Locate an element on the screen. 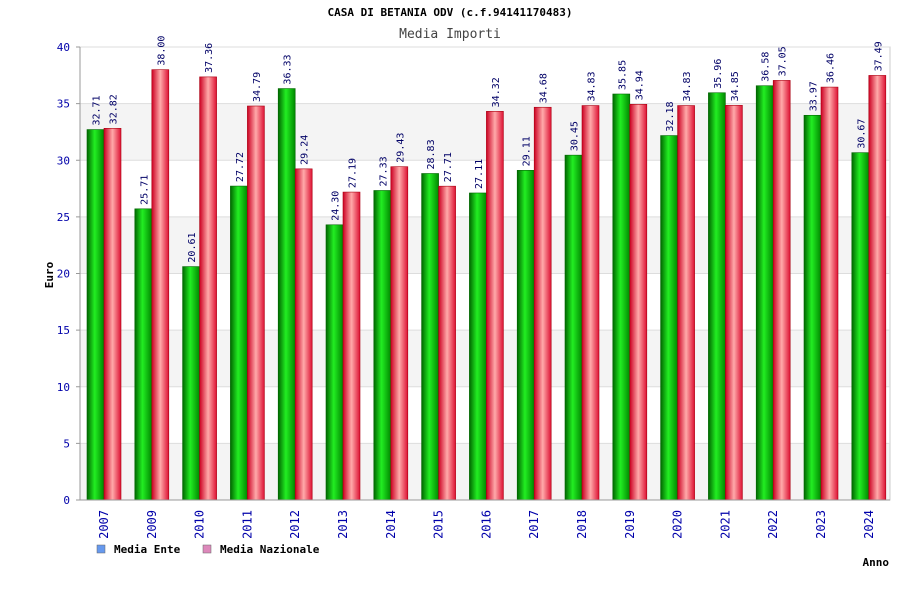  x-tick-label-2016: 2016 is located at coordinates (486, 524).